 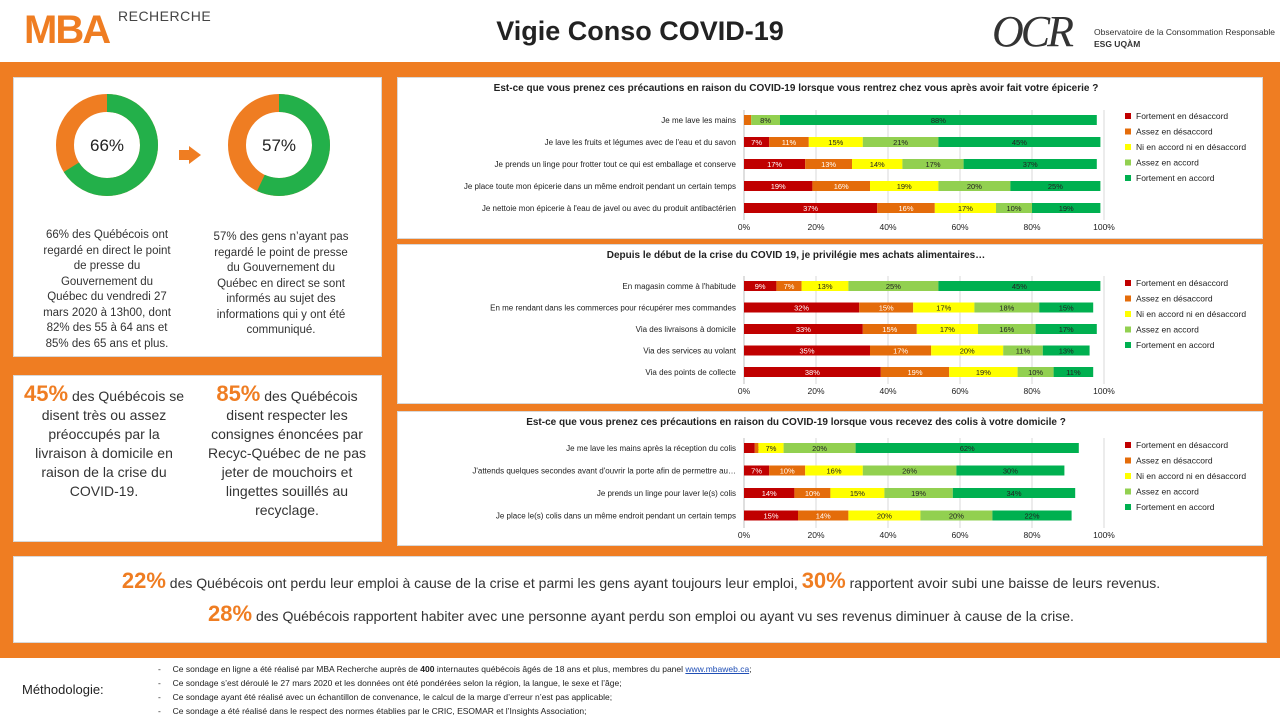 What do you see at coordinates (690, 351) in the screenshot?
I see `category-label: Via des services au volant` at bounding box center [690, 351].